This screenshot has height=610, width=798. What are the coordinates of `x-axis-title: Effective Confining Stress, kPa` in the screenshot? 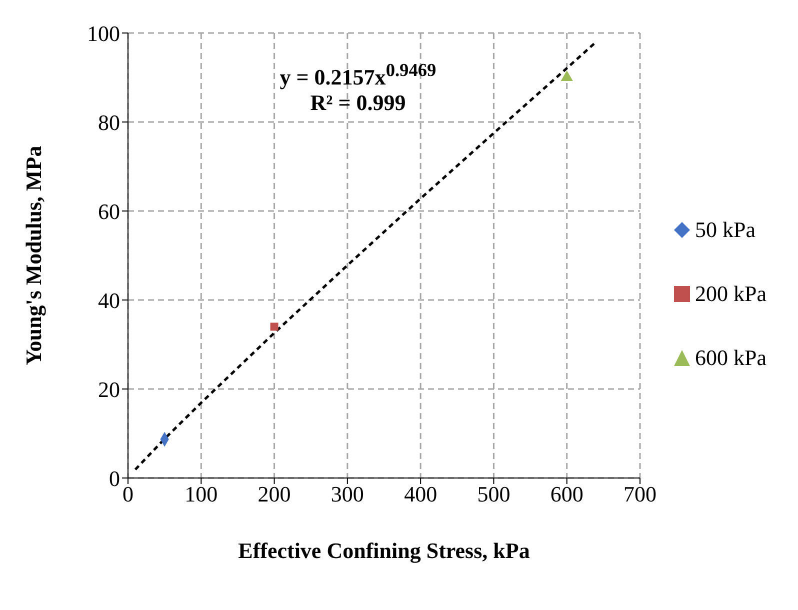 It's located at (384, 550).